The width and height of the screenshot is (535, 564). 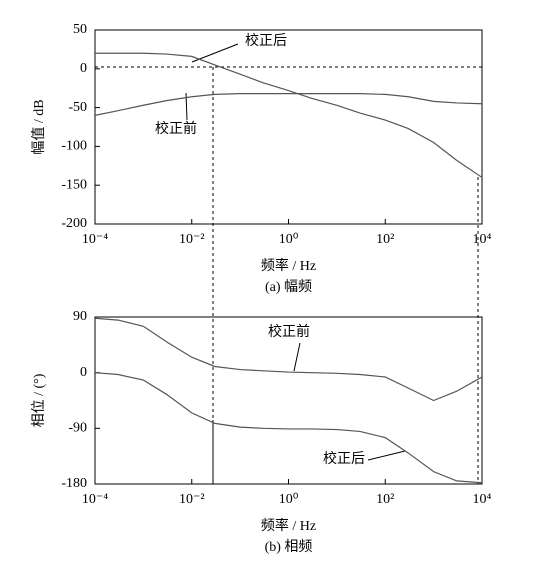 What do you see at coordinates (74, 483) in the screenshot?
I see `y-tick-label: -180` at bounding box center [74, 483].